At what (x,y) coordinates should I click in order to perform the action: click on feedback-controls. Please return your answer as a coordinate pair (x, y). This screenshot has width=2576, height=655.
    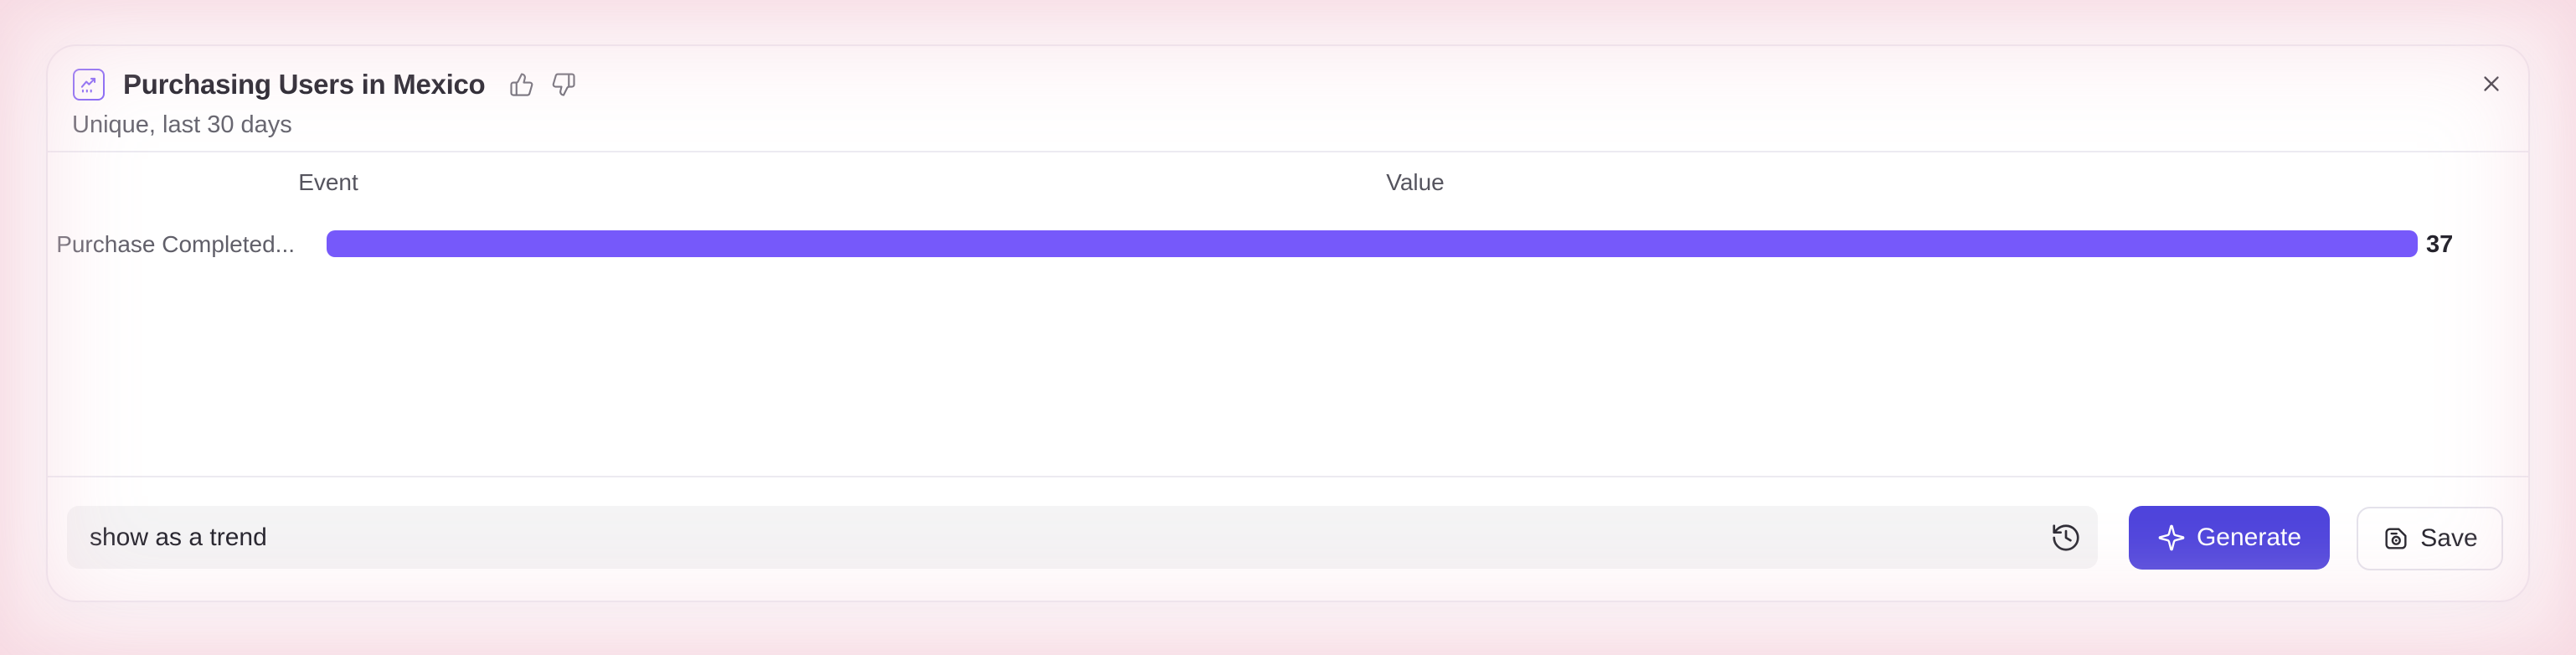
    Looking at the image, I should click on (542, 84).